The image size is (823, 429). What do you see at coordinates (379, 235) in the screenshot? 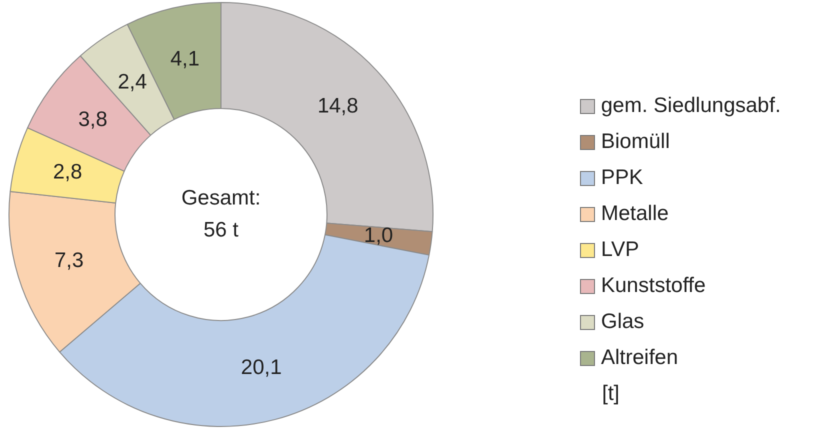
I see `data-label: 1,0` at bounding box center [379, 235].